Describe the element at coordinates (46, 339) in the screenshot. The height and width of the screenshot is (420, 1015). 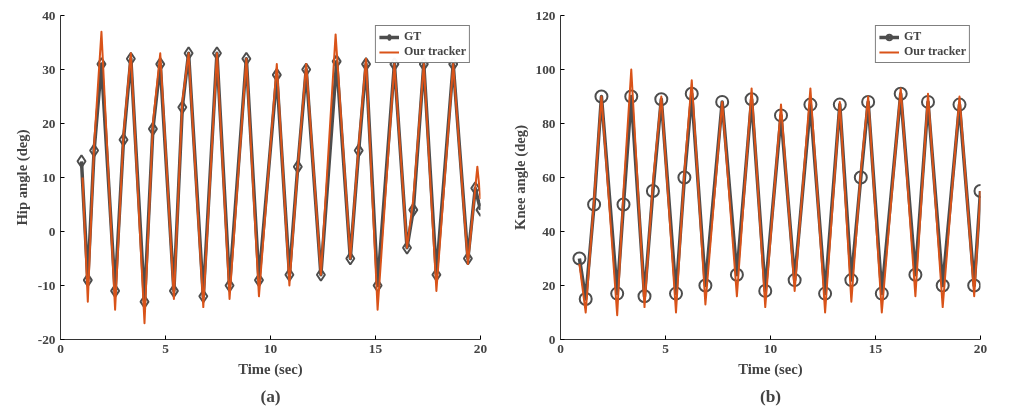
I see `y-tick-label: -20` at that location.